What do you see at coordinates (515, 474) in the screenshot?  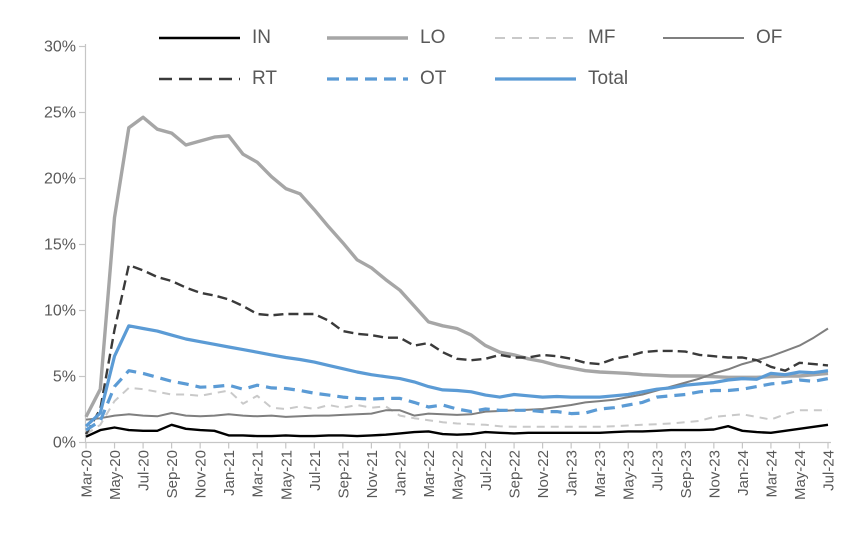 I see `x-axis-tick-label: Sep-22` at bounding box center [515, 474].